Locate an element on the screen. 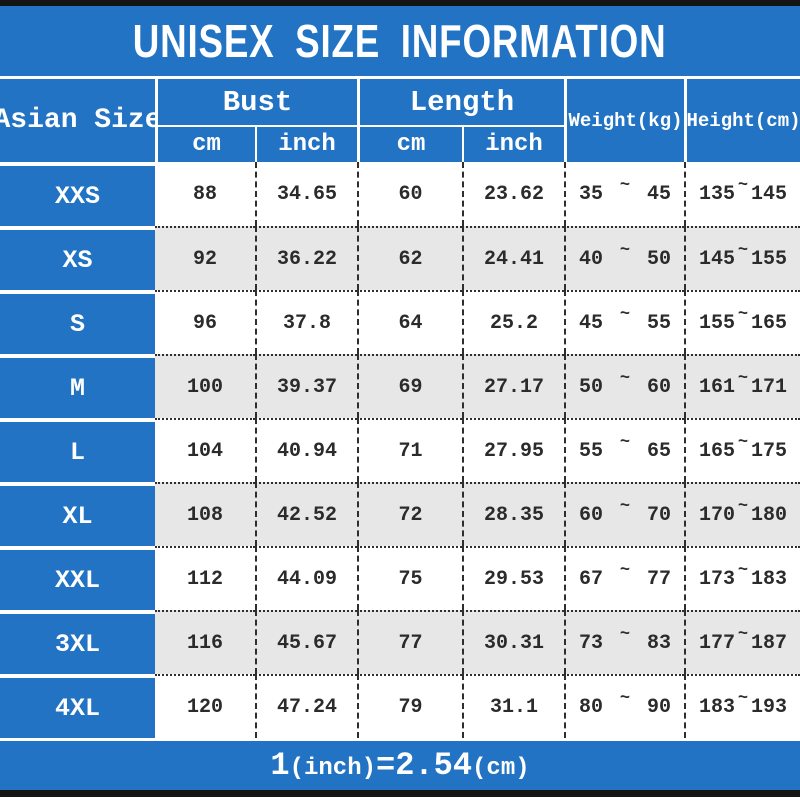 This screenshot has width=800, height=800. length-inch-value: 24.41 is located at coordinates (513, 258).